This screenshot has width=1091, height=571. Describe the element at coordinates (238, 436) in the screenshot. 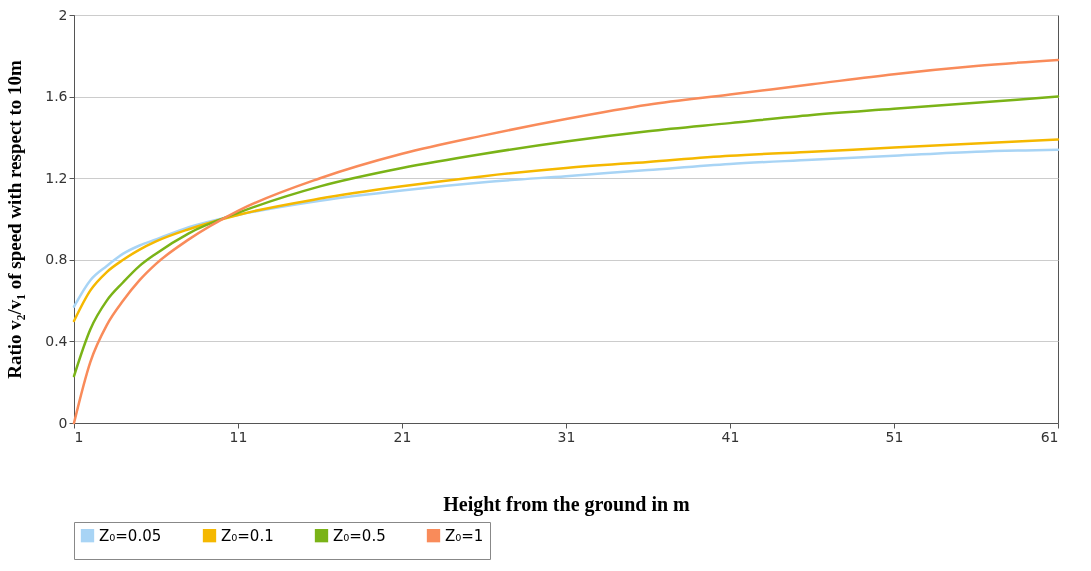

I see `x-tick-label: 11` at that location.